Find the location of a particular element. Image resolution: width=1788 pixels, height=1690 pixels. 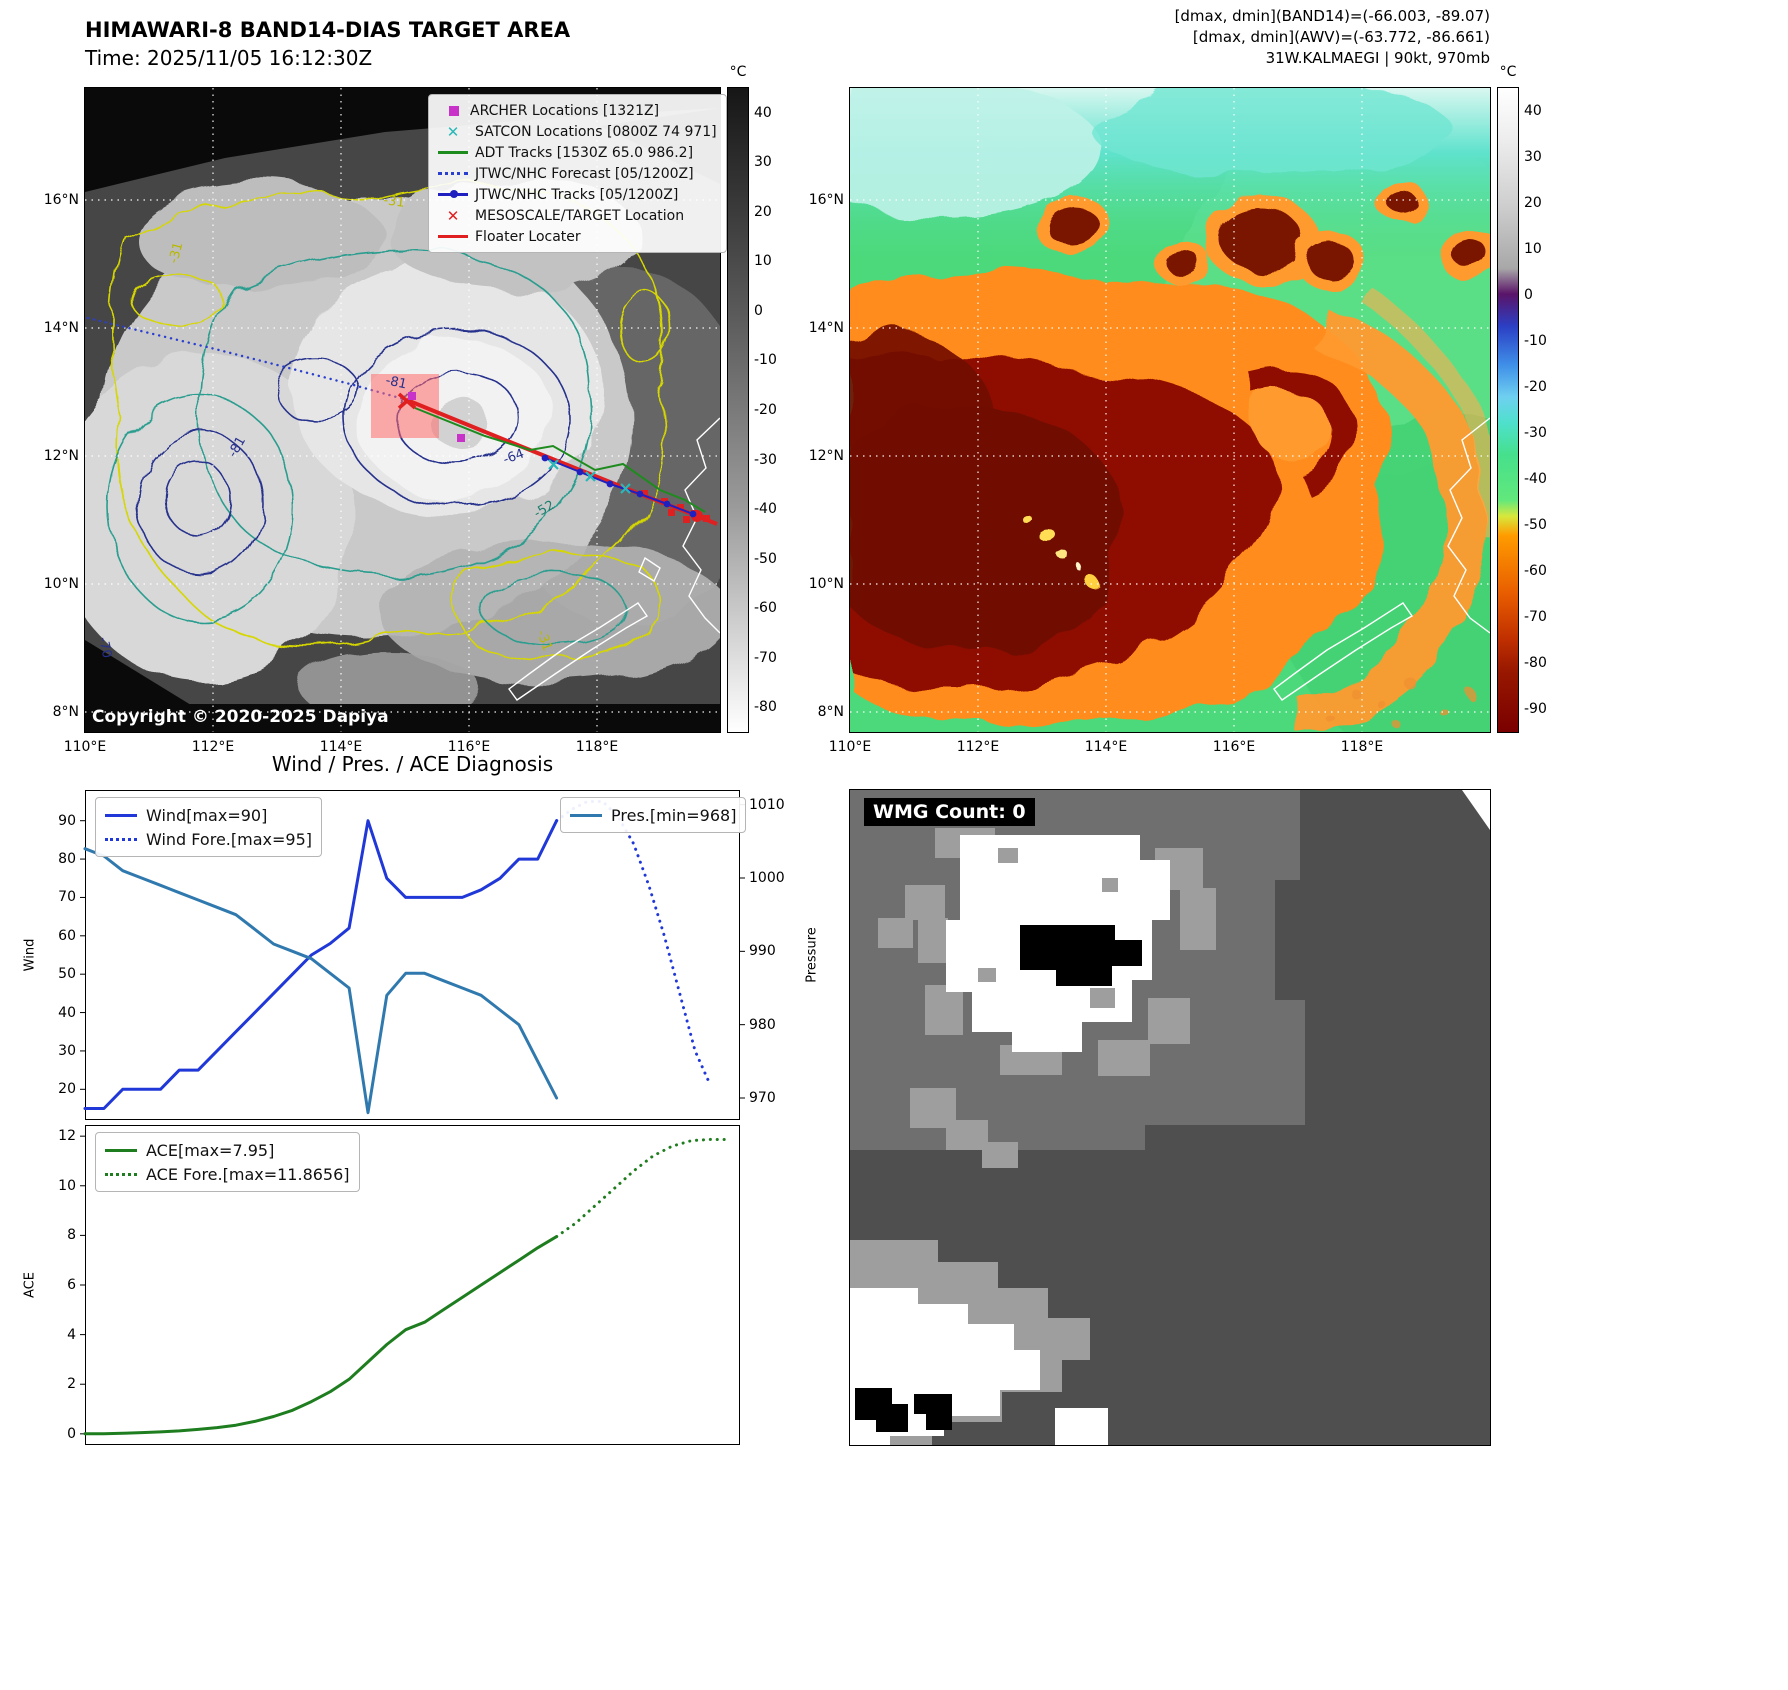

band14-colorbar-tick: -70 is located at coordinates (765, 657).